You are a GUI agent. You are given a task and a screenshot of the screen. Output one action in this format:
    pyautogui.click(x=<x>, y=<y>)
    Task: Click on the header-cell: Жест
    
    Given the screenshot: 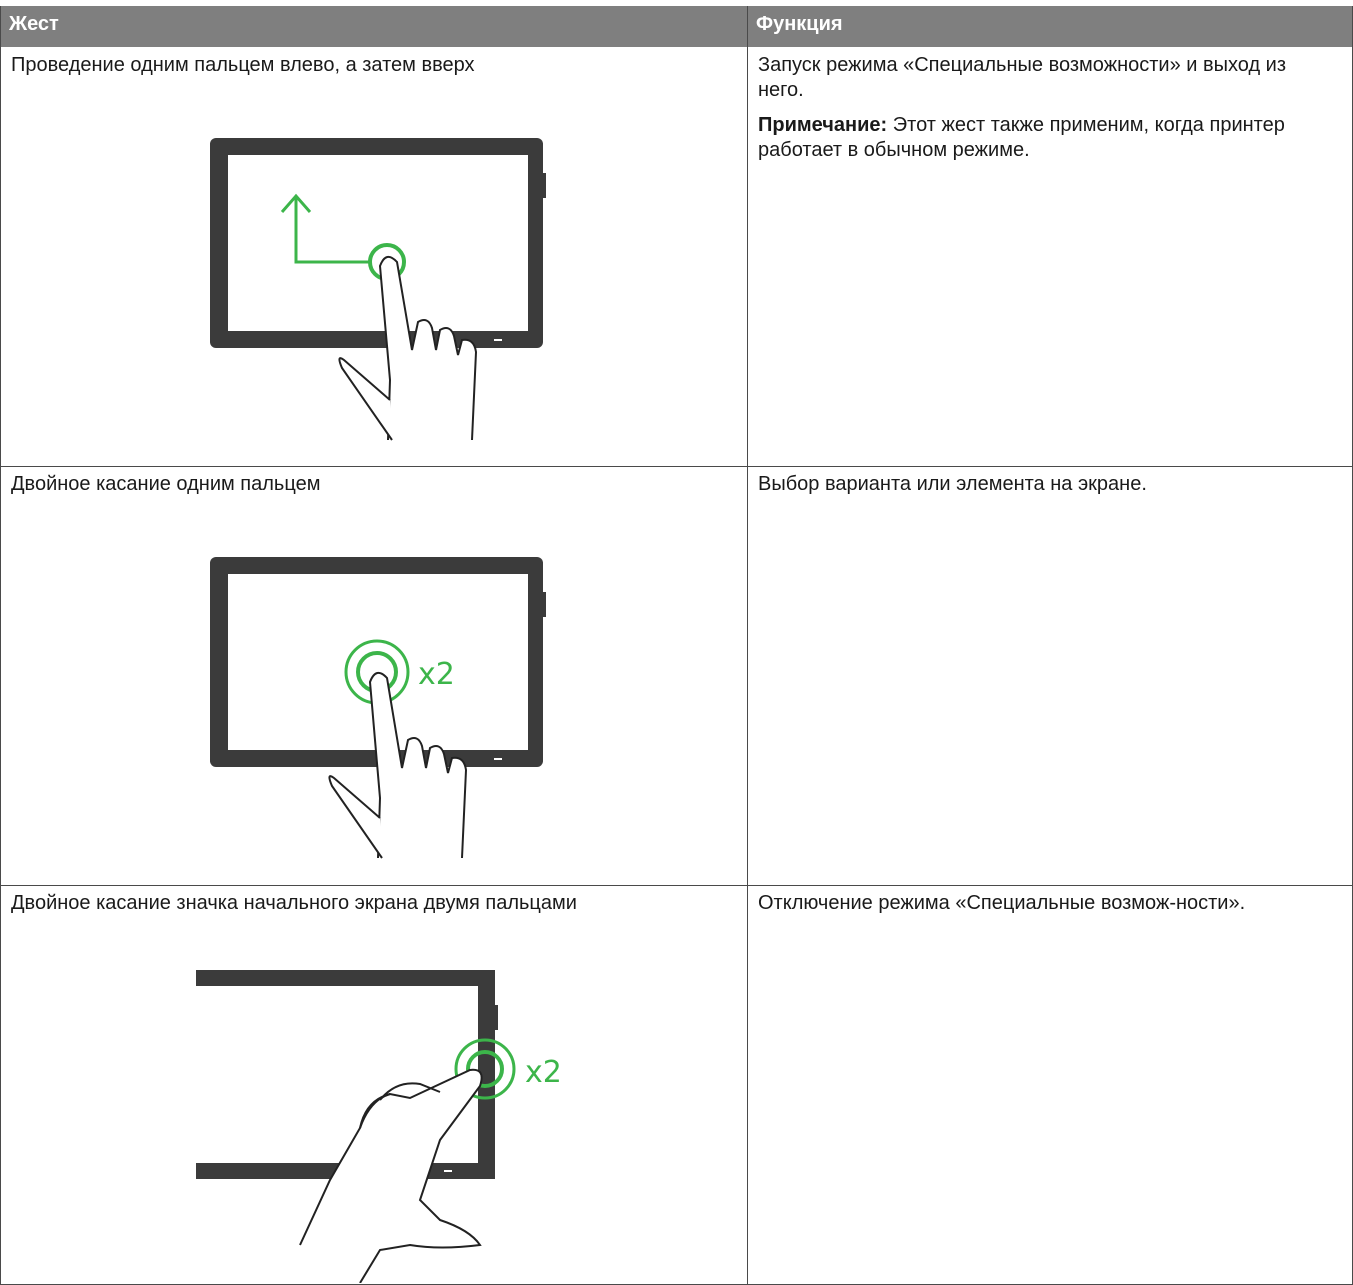 What is the action you would take?
    pyautogui.click(x=373, y=26)
    